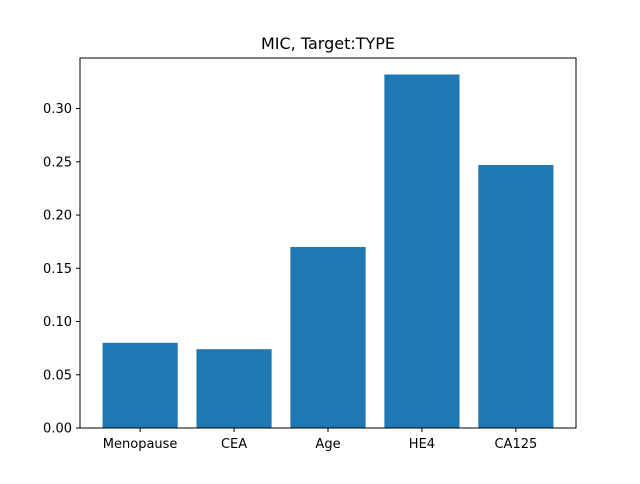 The image size is (640, 484). What do you see at coordinates (422, 251) in the screenshot?
I see `bar-he4` at bounding box center [422, 251].